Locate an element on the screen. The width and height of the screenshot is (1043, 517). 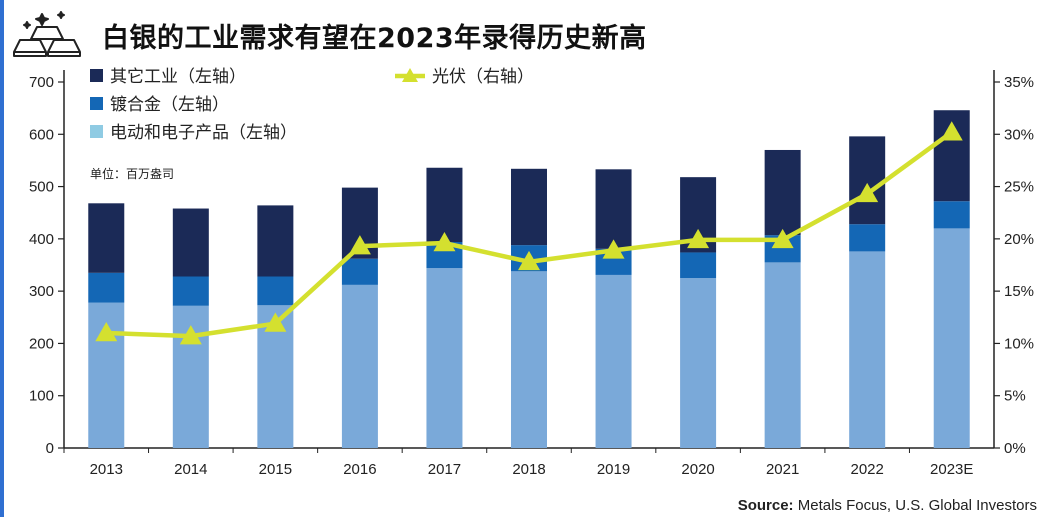
legend-swatch-brazing is located at coordinates (96, 103).